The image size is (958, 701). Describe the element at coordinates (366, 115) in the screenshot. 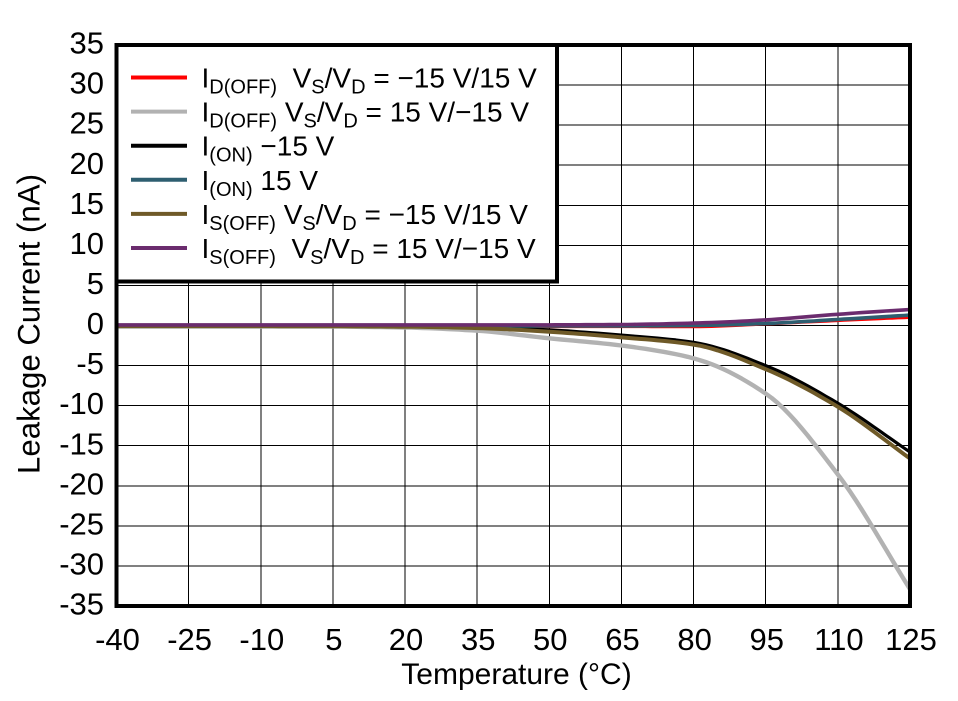

I see `svg-text: ID(OFF) VS/VD = 15 V/−15 V` at that location.